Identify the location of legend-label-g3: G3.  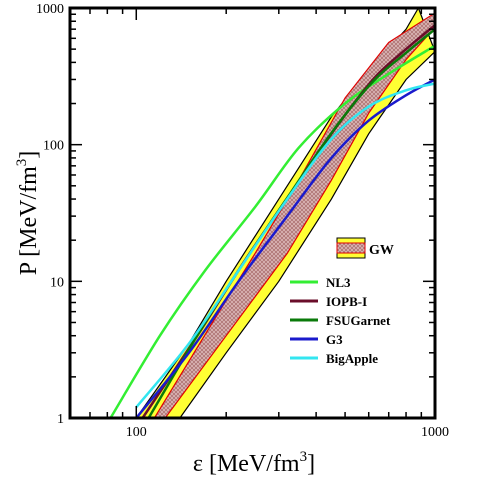
(334, 339).